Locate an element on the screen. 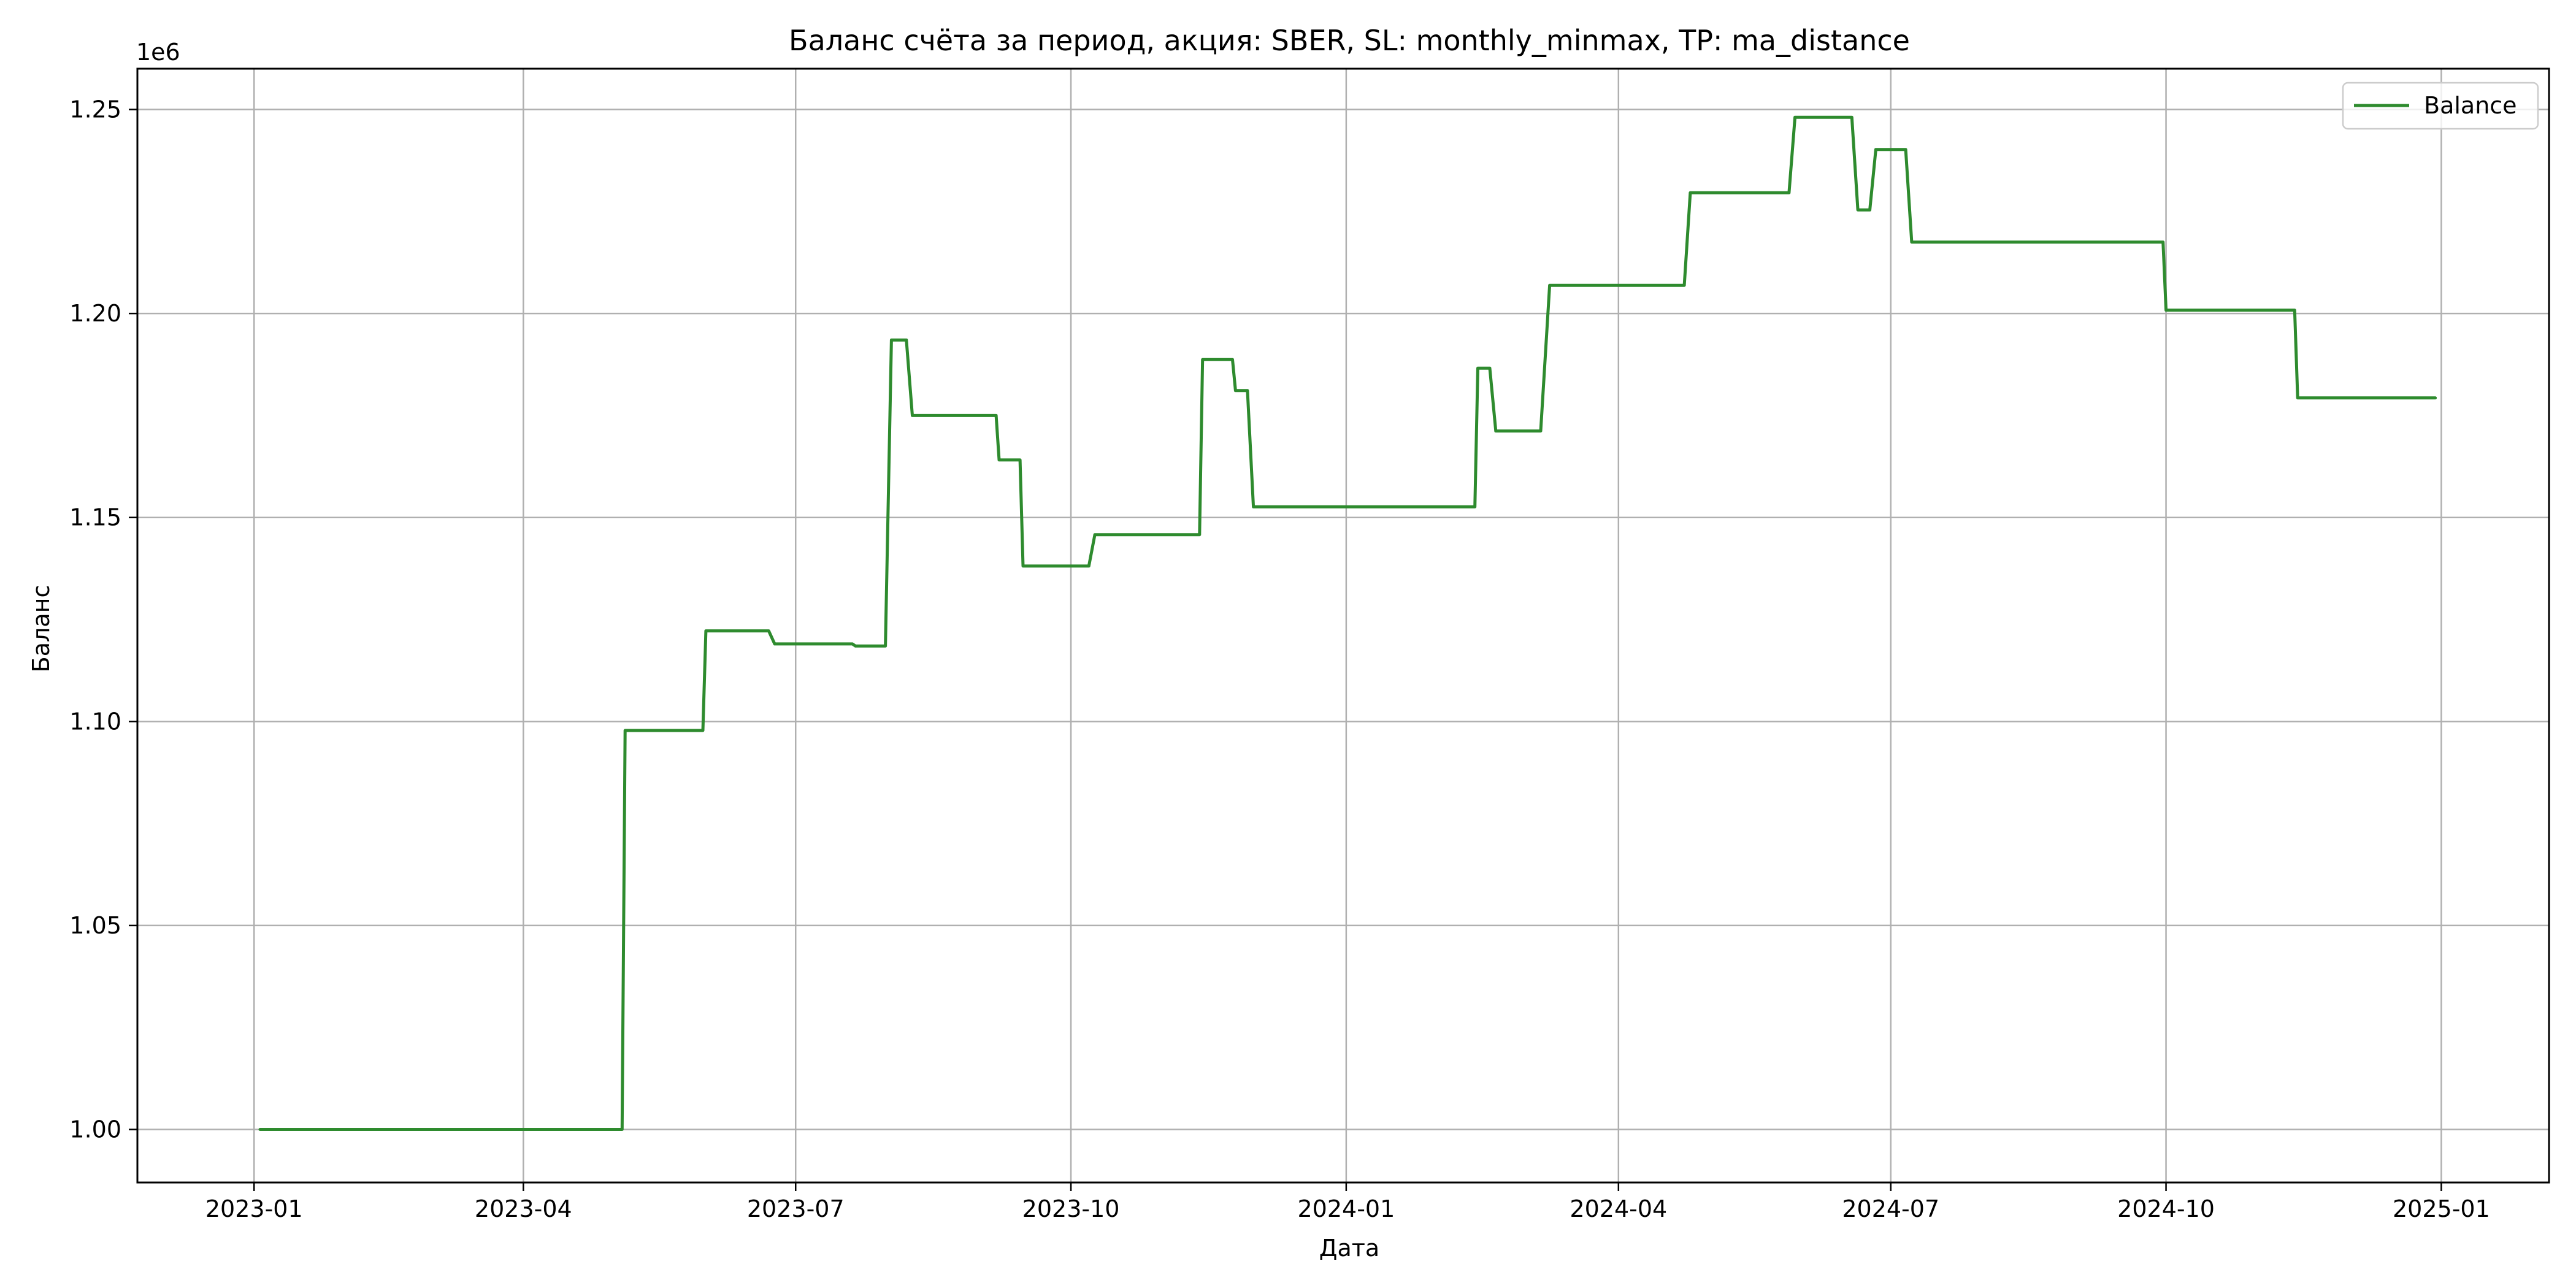  legend-box is located at coordinates (2440, 106).